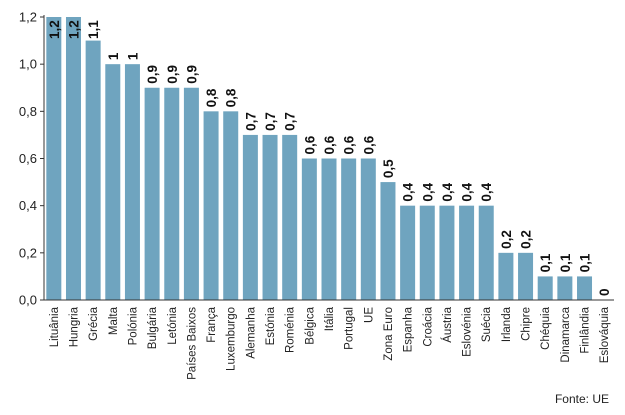  What do you see at coordinates (28, 205) in the screenshot?
I see `y-tick-label: 0,4` at bounding box center [28, 205].